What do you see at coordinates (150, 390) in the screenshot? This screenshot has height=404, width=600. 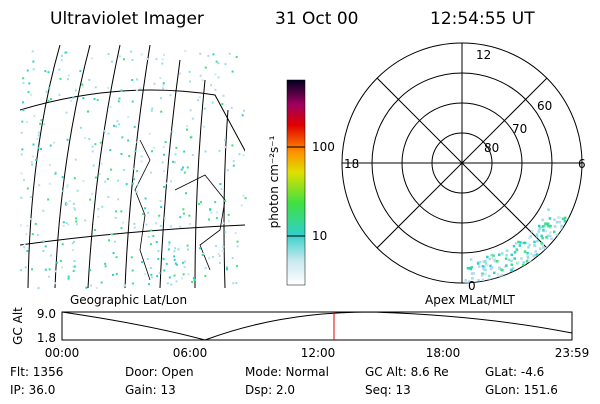 I see `info-field: Gain: 13` at bounding box center [150, 390].